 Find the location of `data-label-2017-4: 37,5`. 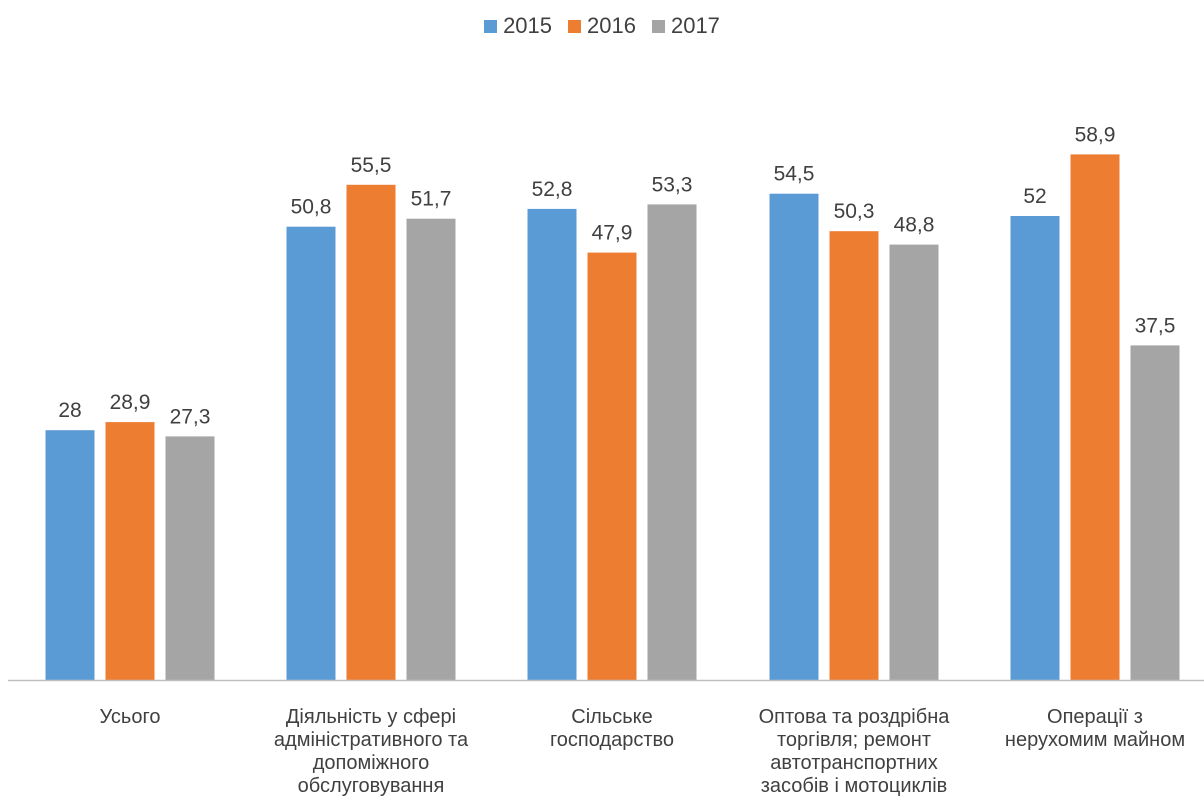

data-label-2017-4: 37,5 is located at coordinates (1155, 325).